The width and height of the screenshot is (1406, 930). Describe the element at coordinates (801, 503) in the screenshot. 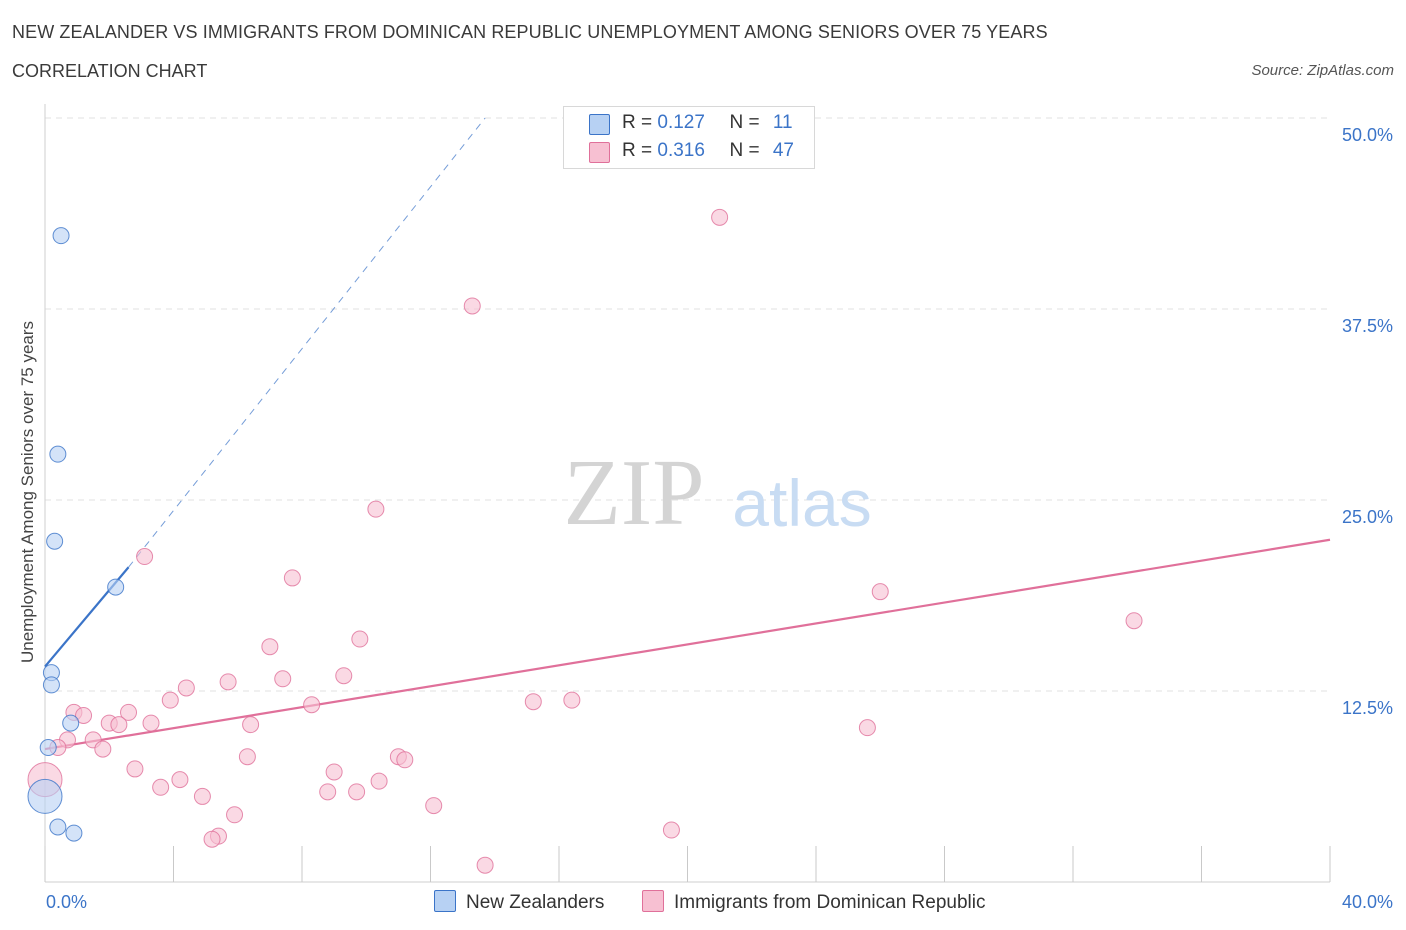

I see `watermark-atlas: atlas` at that location.